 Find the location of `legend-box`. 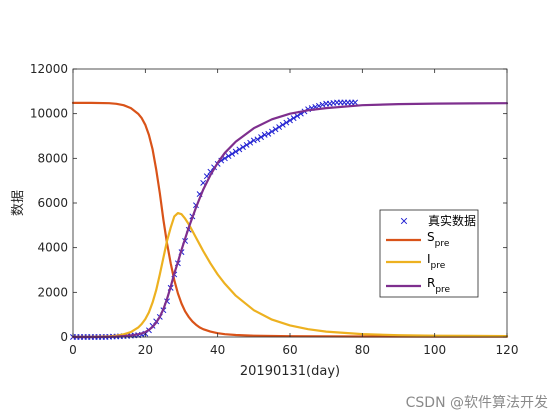

legend-box is located at coordinates (429, 253).